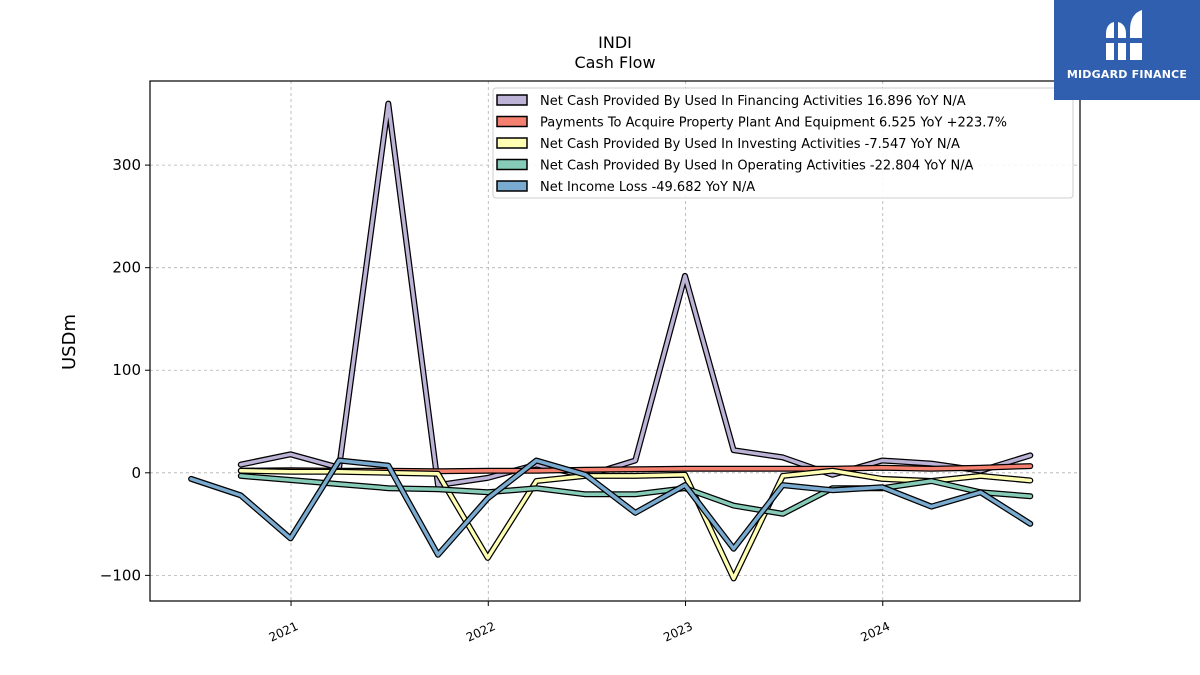 This screenshot has width=1200, height=675. Describe the element at coordinates (284, 632) in the screenshot. I see `x-tick-label: 2021` at that location.